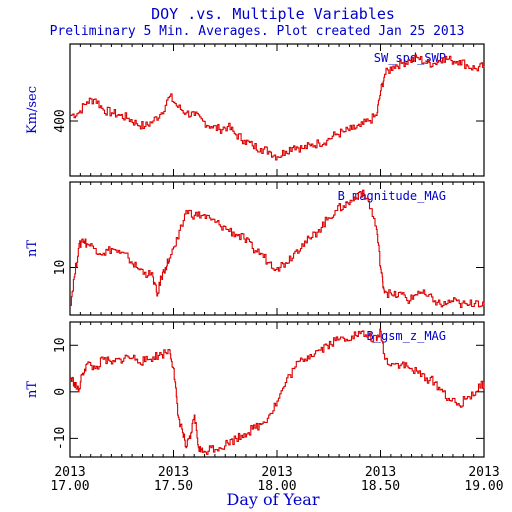 The width and height of the screenshot is (512, 512). Describe the element at coordinates (173, 486) in the screenshot. I see `x-tick-day: 17.50` at that location.